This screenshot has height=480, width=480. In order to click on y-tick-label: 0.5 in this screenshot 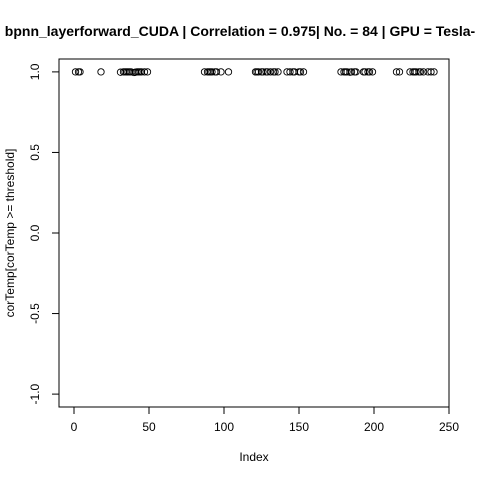, I will do `click(35, 152)`.